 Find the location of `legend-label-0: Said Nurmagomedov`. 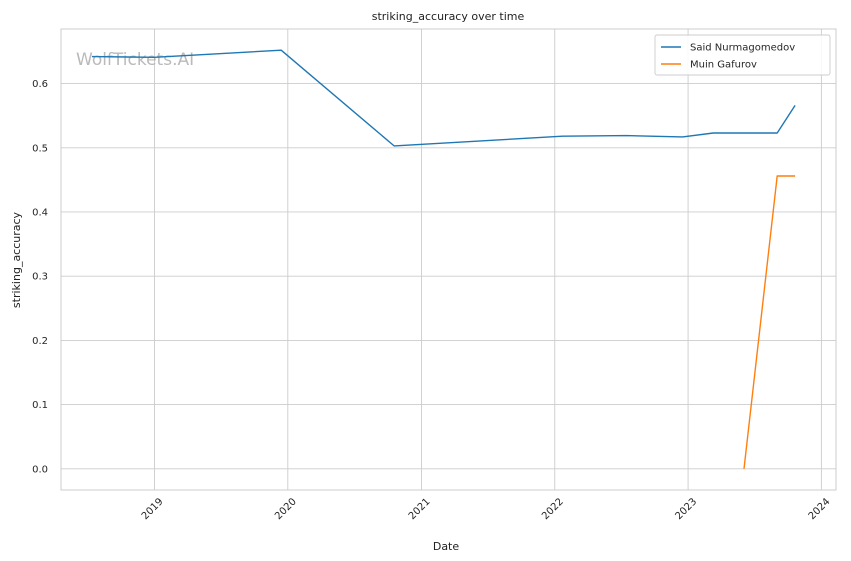

legend-label-0: Said Nurmagomedov is located at coordinates (742, 48).